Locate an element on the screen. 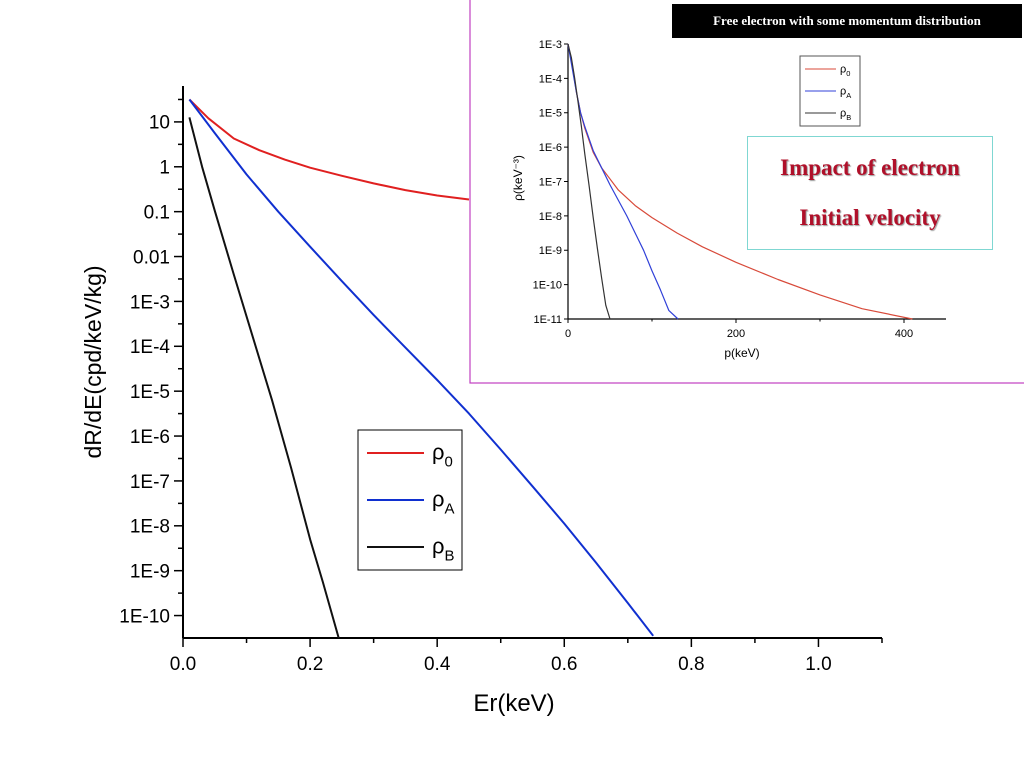  inset-x-tick-label: 0 is located at coordinates (568, 334).